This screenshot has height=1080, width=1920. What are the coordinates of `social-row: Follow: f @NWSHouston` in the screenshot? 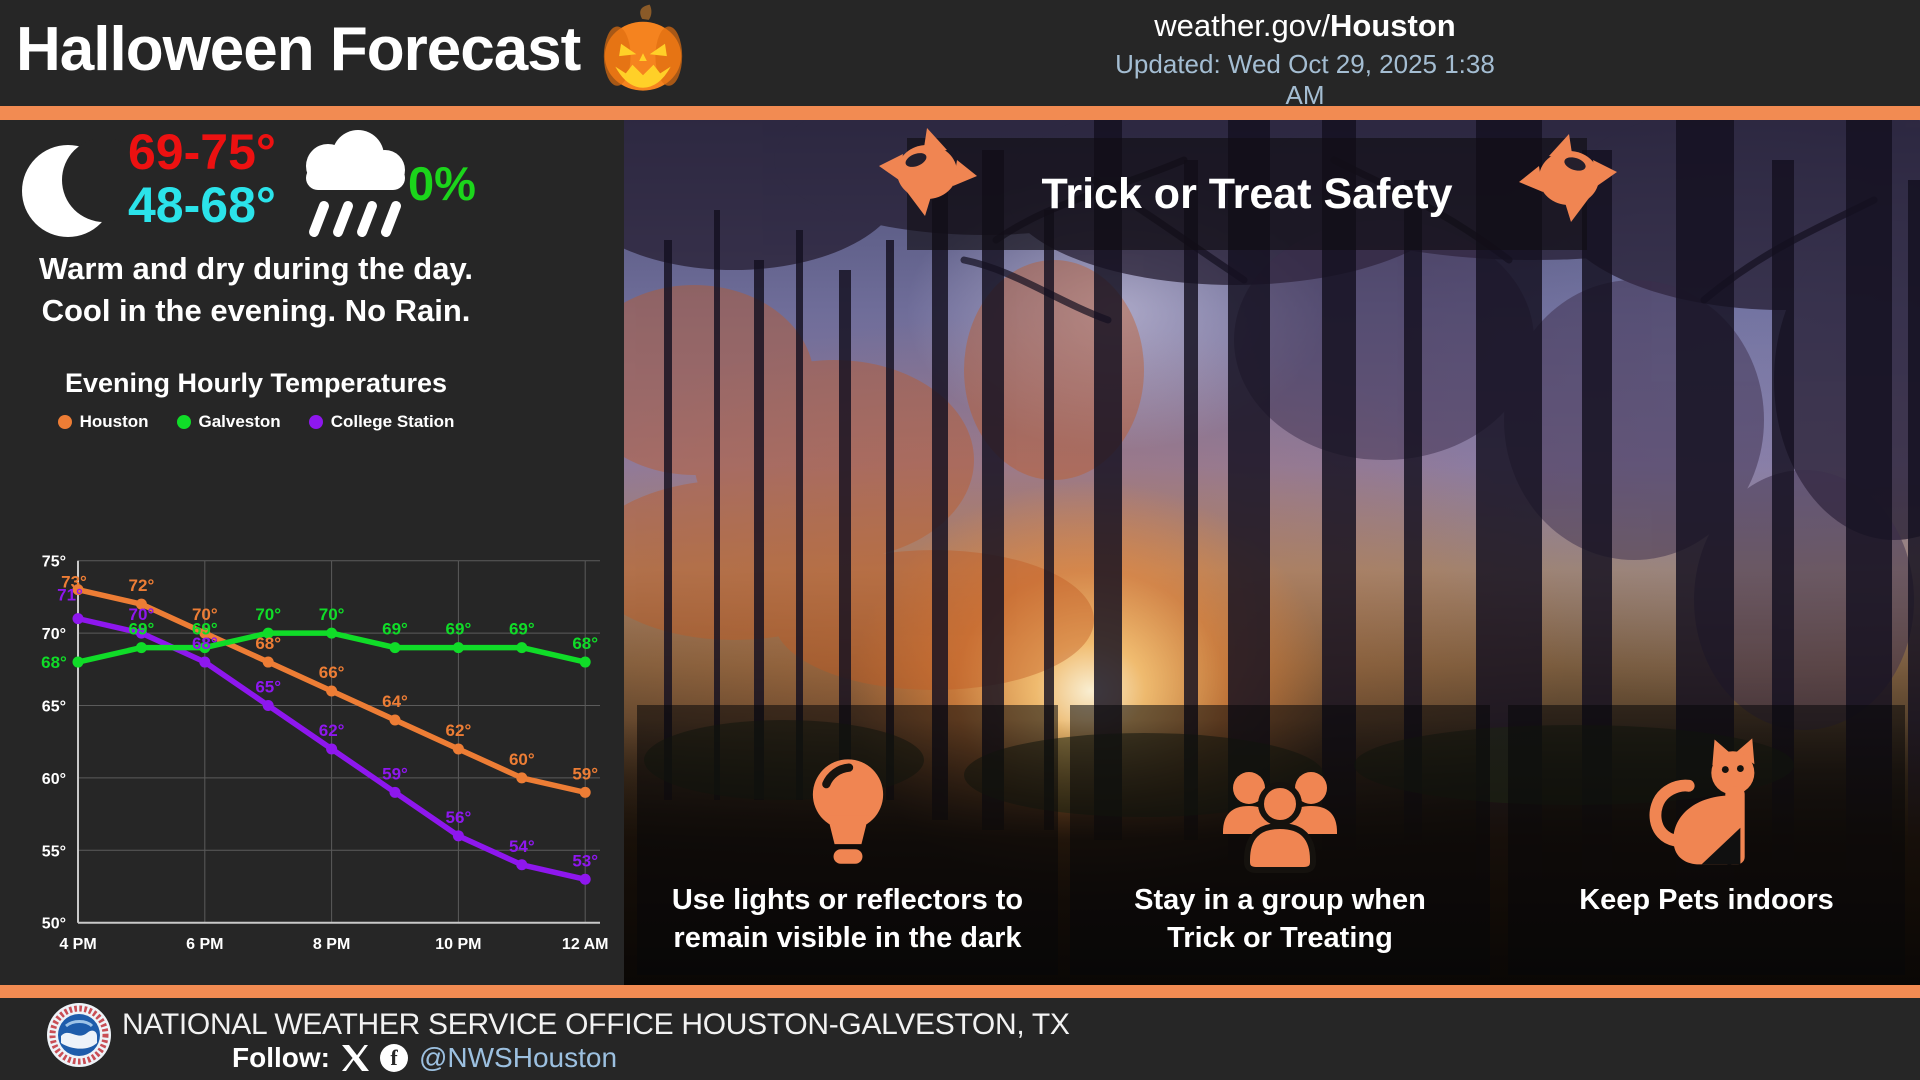 It's located at (424, 1058).